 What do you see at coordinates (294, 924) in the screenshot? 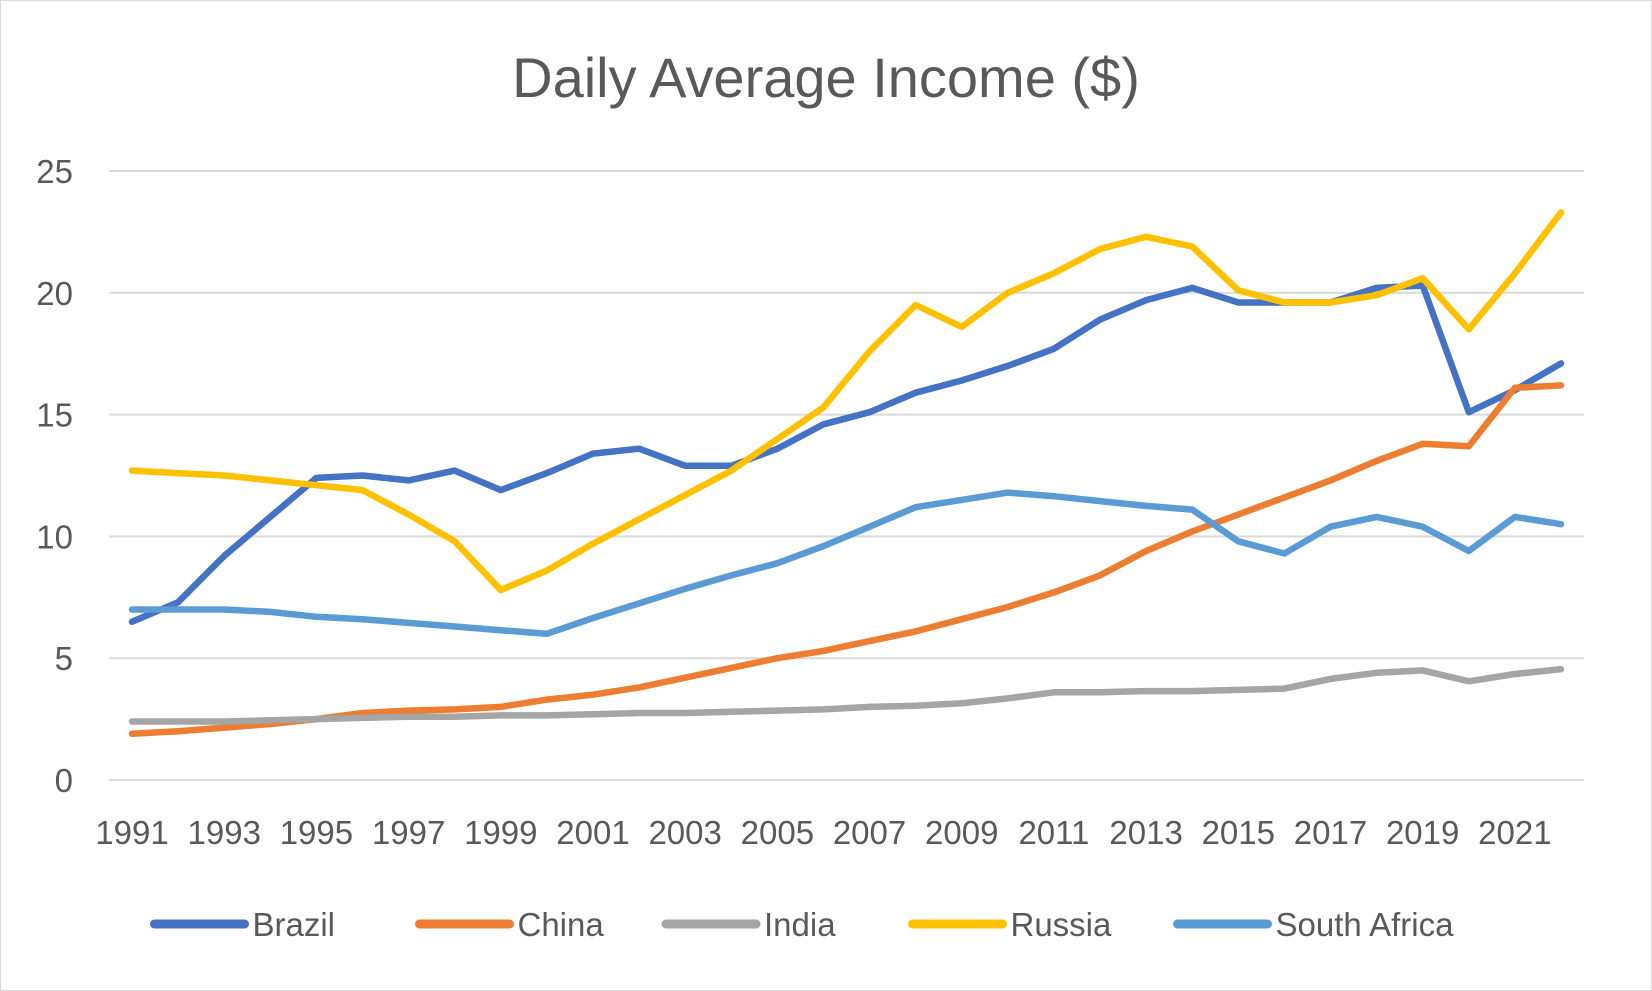
I see `legend-label-brazil: Brazil` at bounding box center [294, 924].